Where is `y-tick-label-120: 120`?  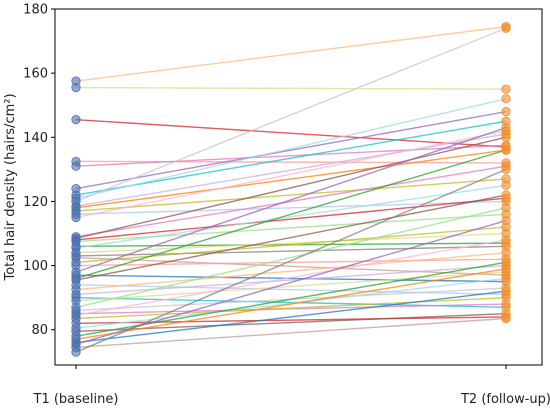
y-tick-label-120: 120 is located at coordinates (35, 202).